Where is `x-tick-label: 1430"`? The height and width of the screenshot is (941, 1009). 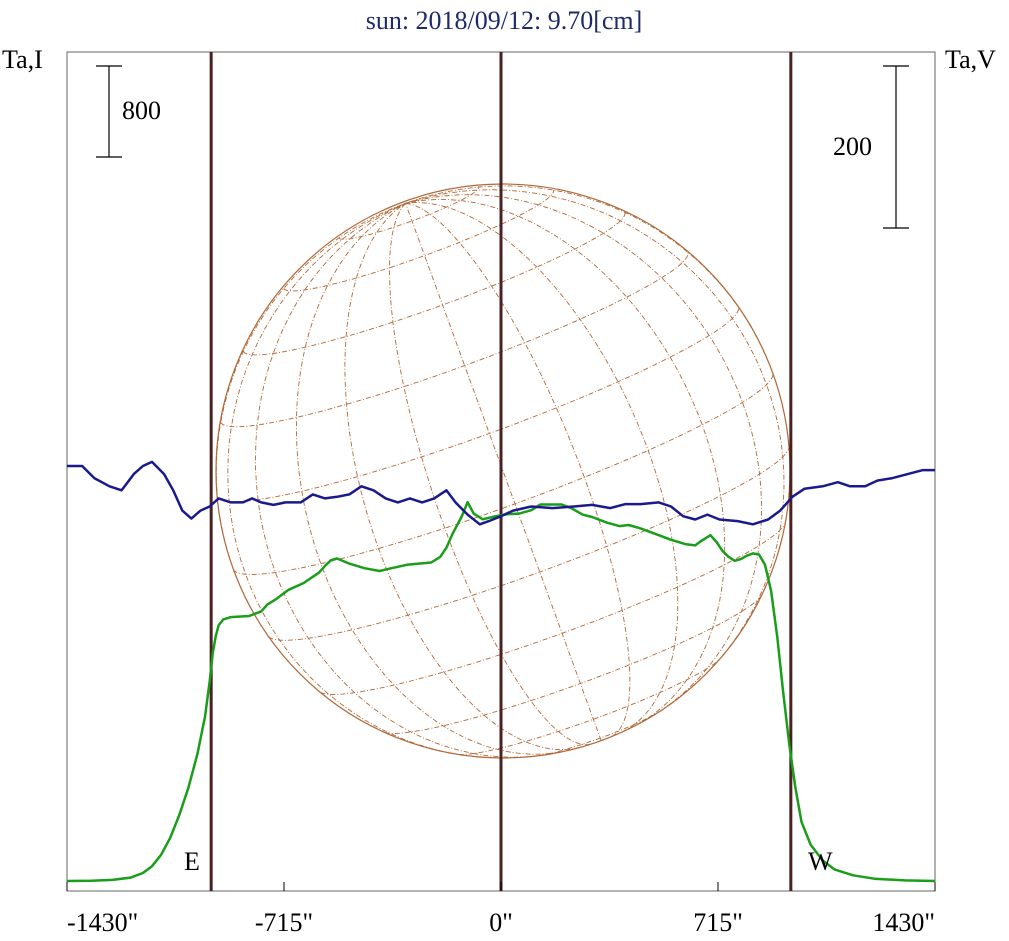
x-tick-label: 1430" is located at coordinates (903, 922).